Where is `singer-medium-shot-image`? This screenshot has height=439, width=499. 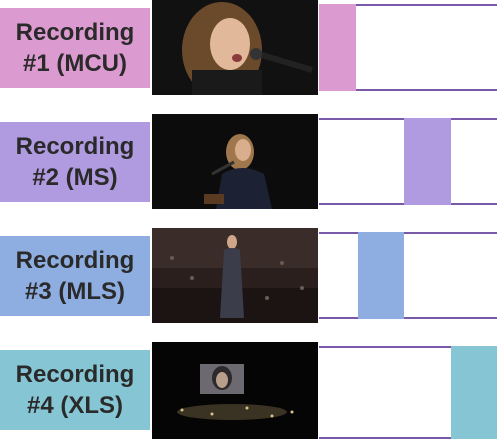 singer-medium-shot-image is located at coordinates (235, 161).